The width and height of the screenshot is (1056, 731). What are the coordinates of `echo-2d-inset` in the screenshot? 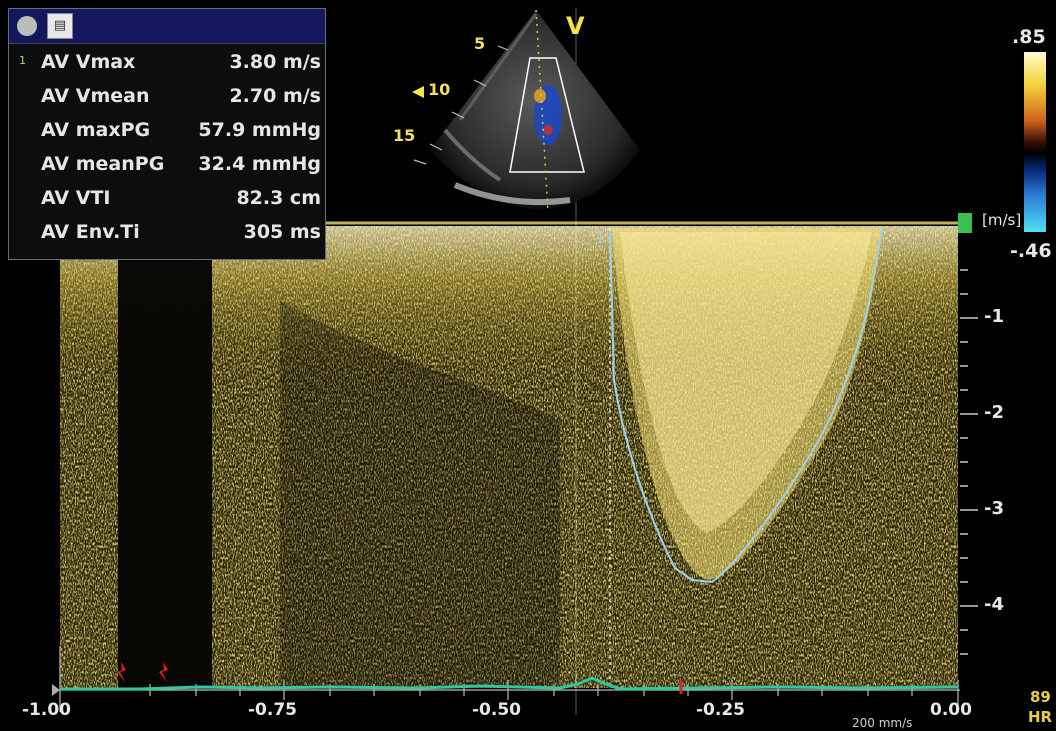 It's located at (526, 111).